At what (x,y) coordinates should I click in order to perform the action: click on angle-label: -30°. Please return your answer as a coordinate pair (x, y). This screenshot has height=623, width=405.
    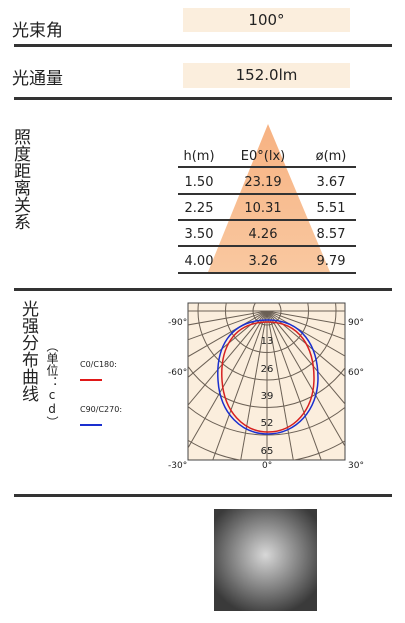
    Looking at the image, I should click on (177, 466).